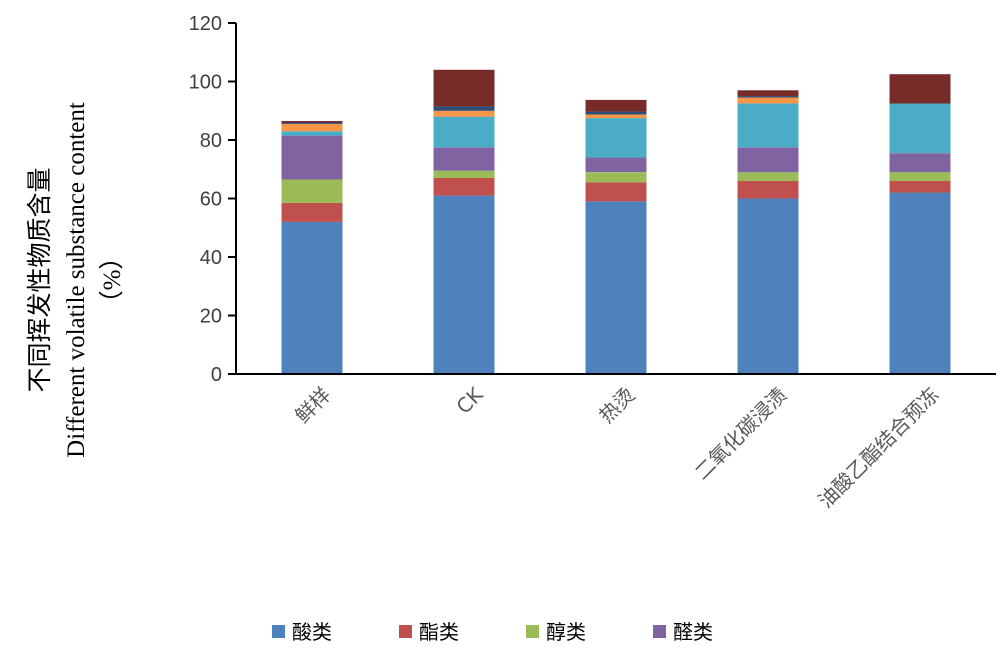  I want to click on y-tick-label: 40, so click(211, 258).